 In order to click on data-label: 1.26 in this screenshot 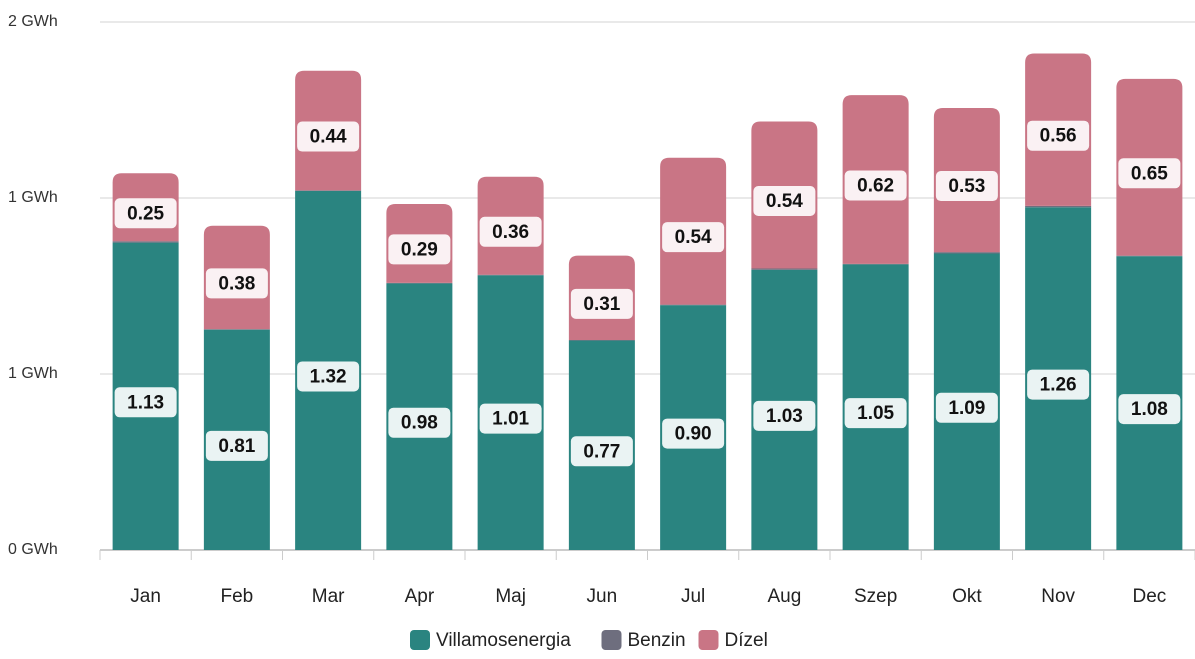, I will do `click(1058, 385)`.